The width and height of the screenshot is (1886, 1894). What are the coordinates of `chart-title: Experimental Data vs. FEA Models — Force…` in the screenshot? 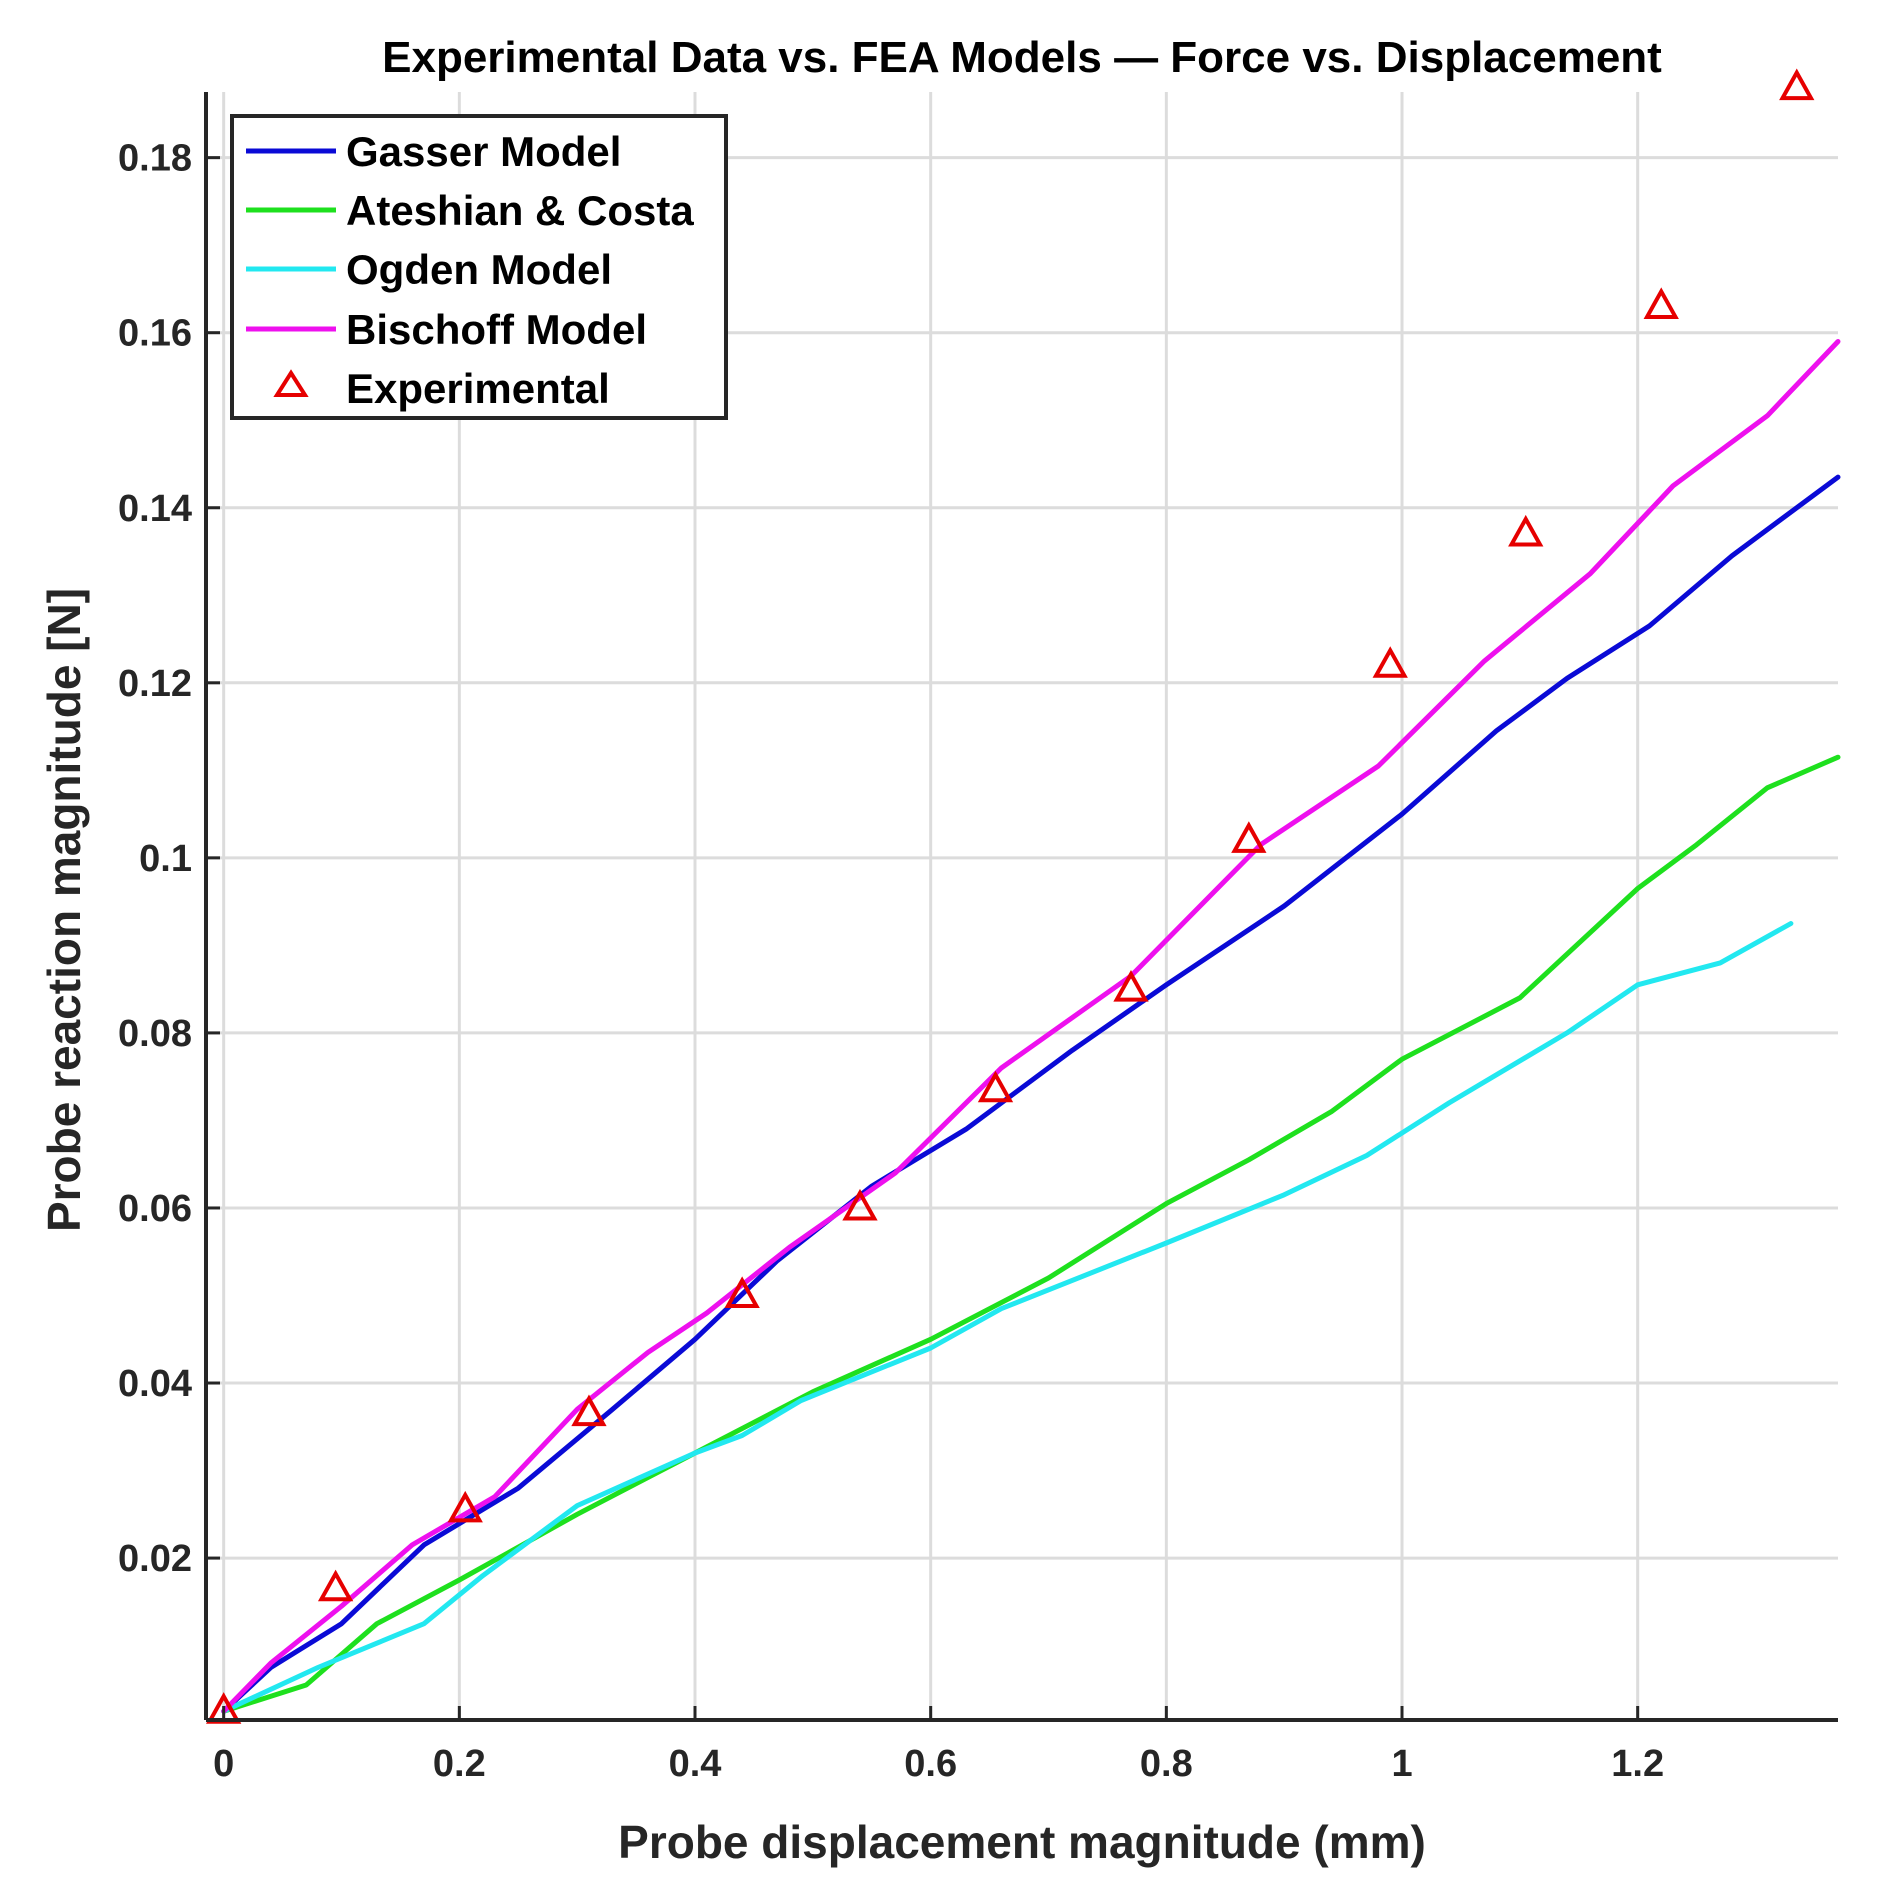 It's located at (1022, 57).